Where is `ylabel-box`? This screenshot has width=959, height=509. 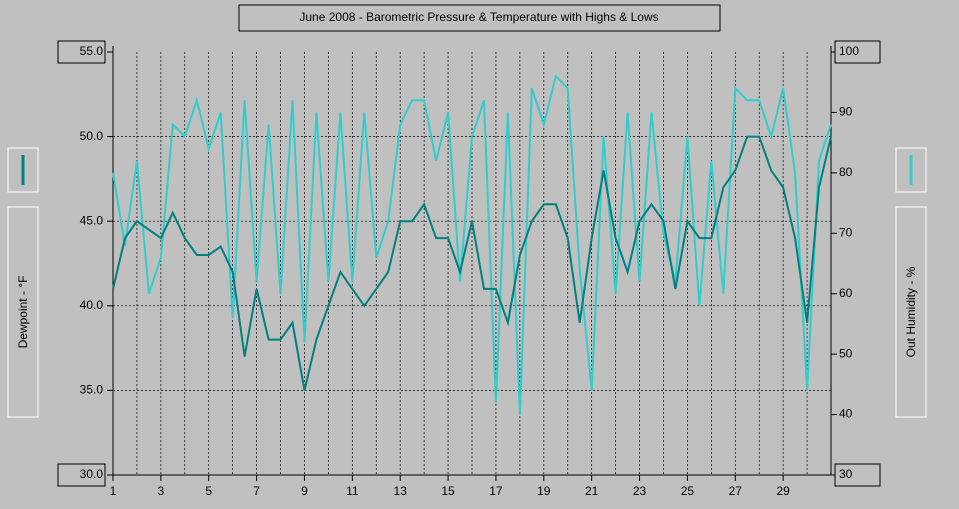 ylabel-box is located at coordinates (23, 312).